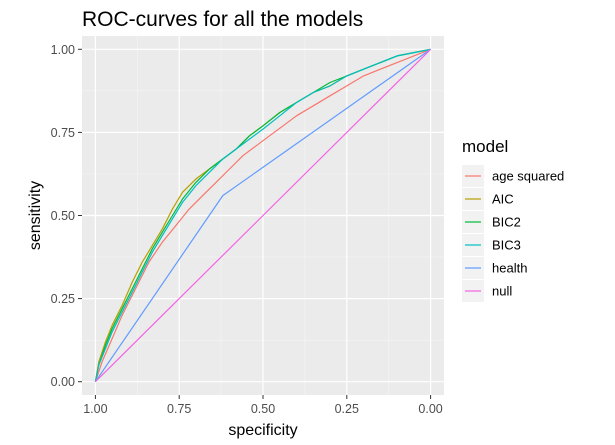 The width and height of the screenshot is (615, 445). Describe the element at coordinates (179, 409) in the screenshot. I see `x-tick-label: 0.75` at that location.